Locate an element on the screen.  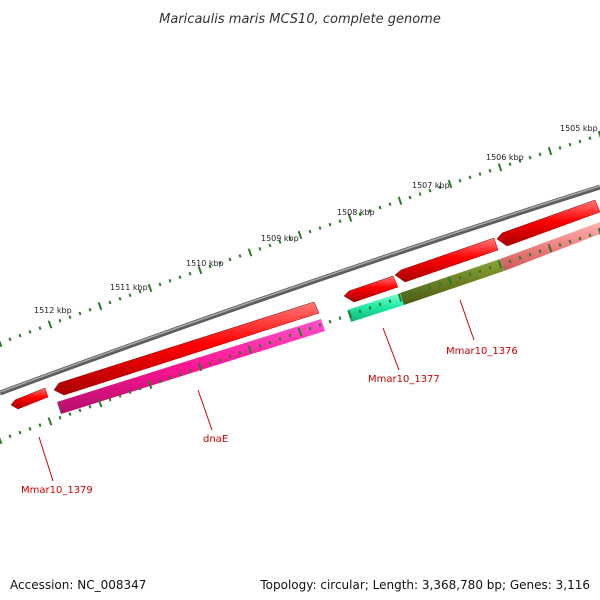
gene-label-mmar10-1379: Mmar10_1379 is located at coordinates (57, 490).